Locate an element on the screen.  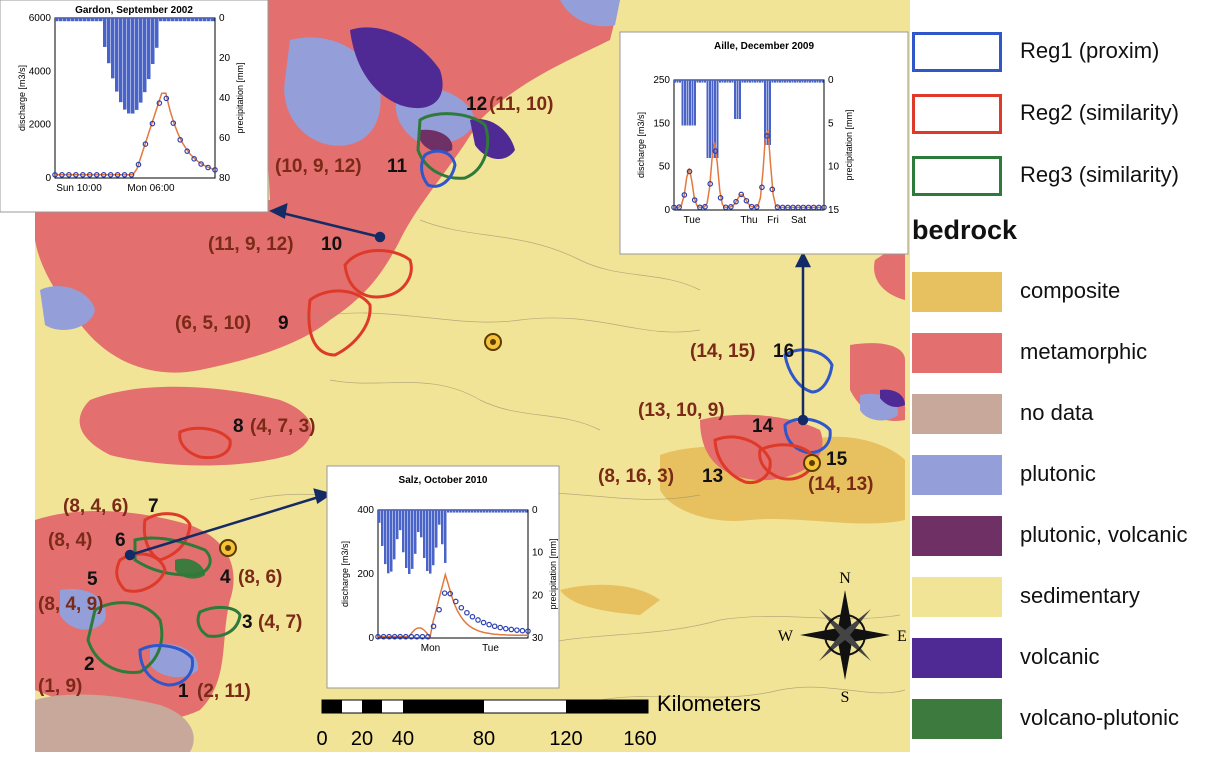
arrowhead-salz is located at coordinates (323, 496).